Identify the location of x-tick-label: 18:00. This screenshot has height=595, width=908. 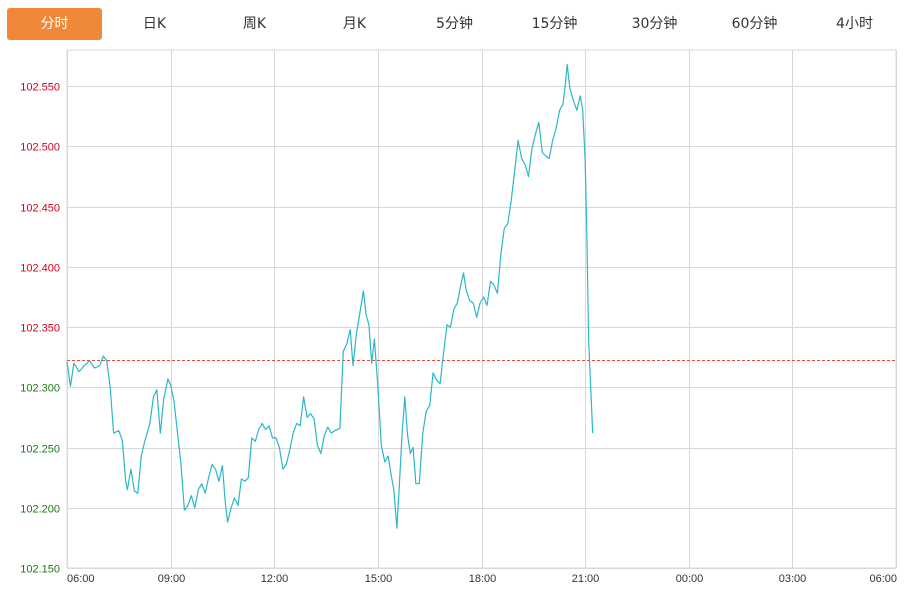
(483, 579).